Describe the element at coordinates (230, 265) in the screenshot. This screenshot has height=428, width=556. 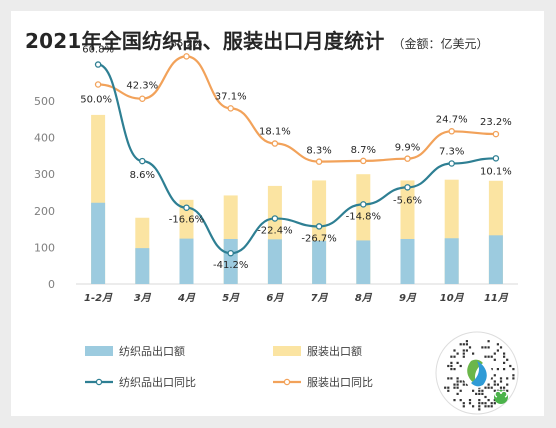
I see `textile-yoy-data-label: -41.2%` at that location.